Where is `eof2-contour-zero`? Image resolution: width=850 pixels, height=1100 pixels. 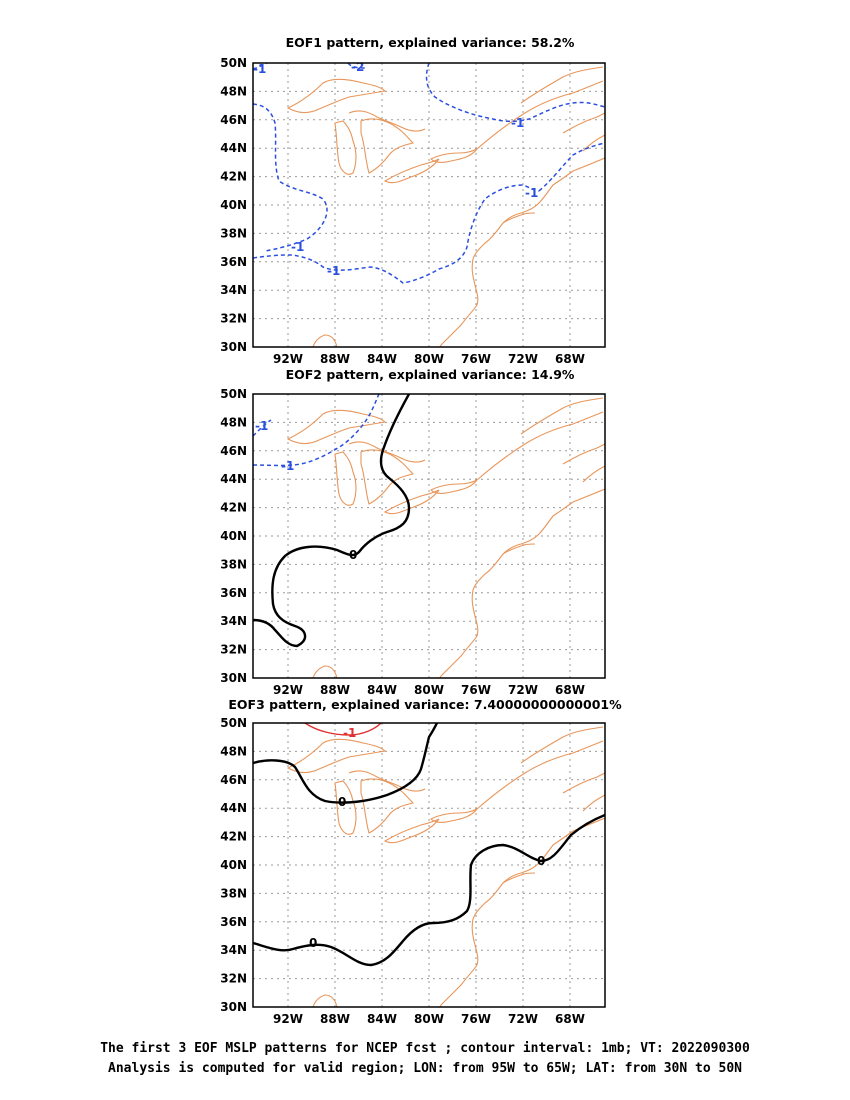 eof2-contour-zero is located at coordinates (332, 521).